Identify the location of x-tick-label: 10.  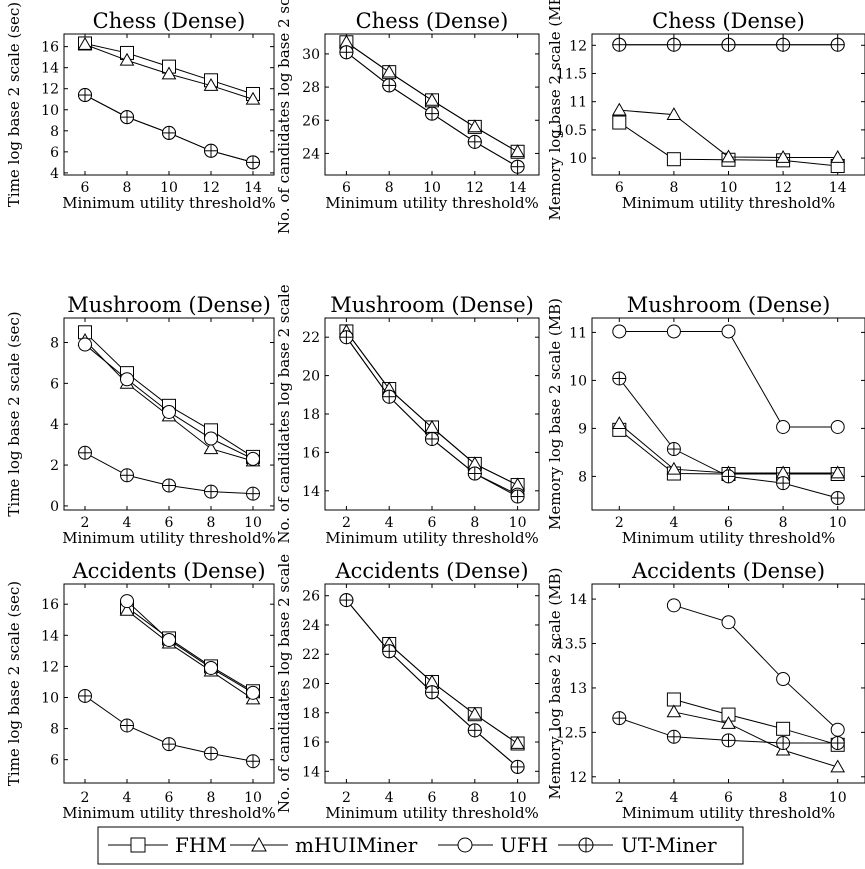
(432, 188).